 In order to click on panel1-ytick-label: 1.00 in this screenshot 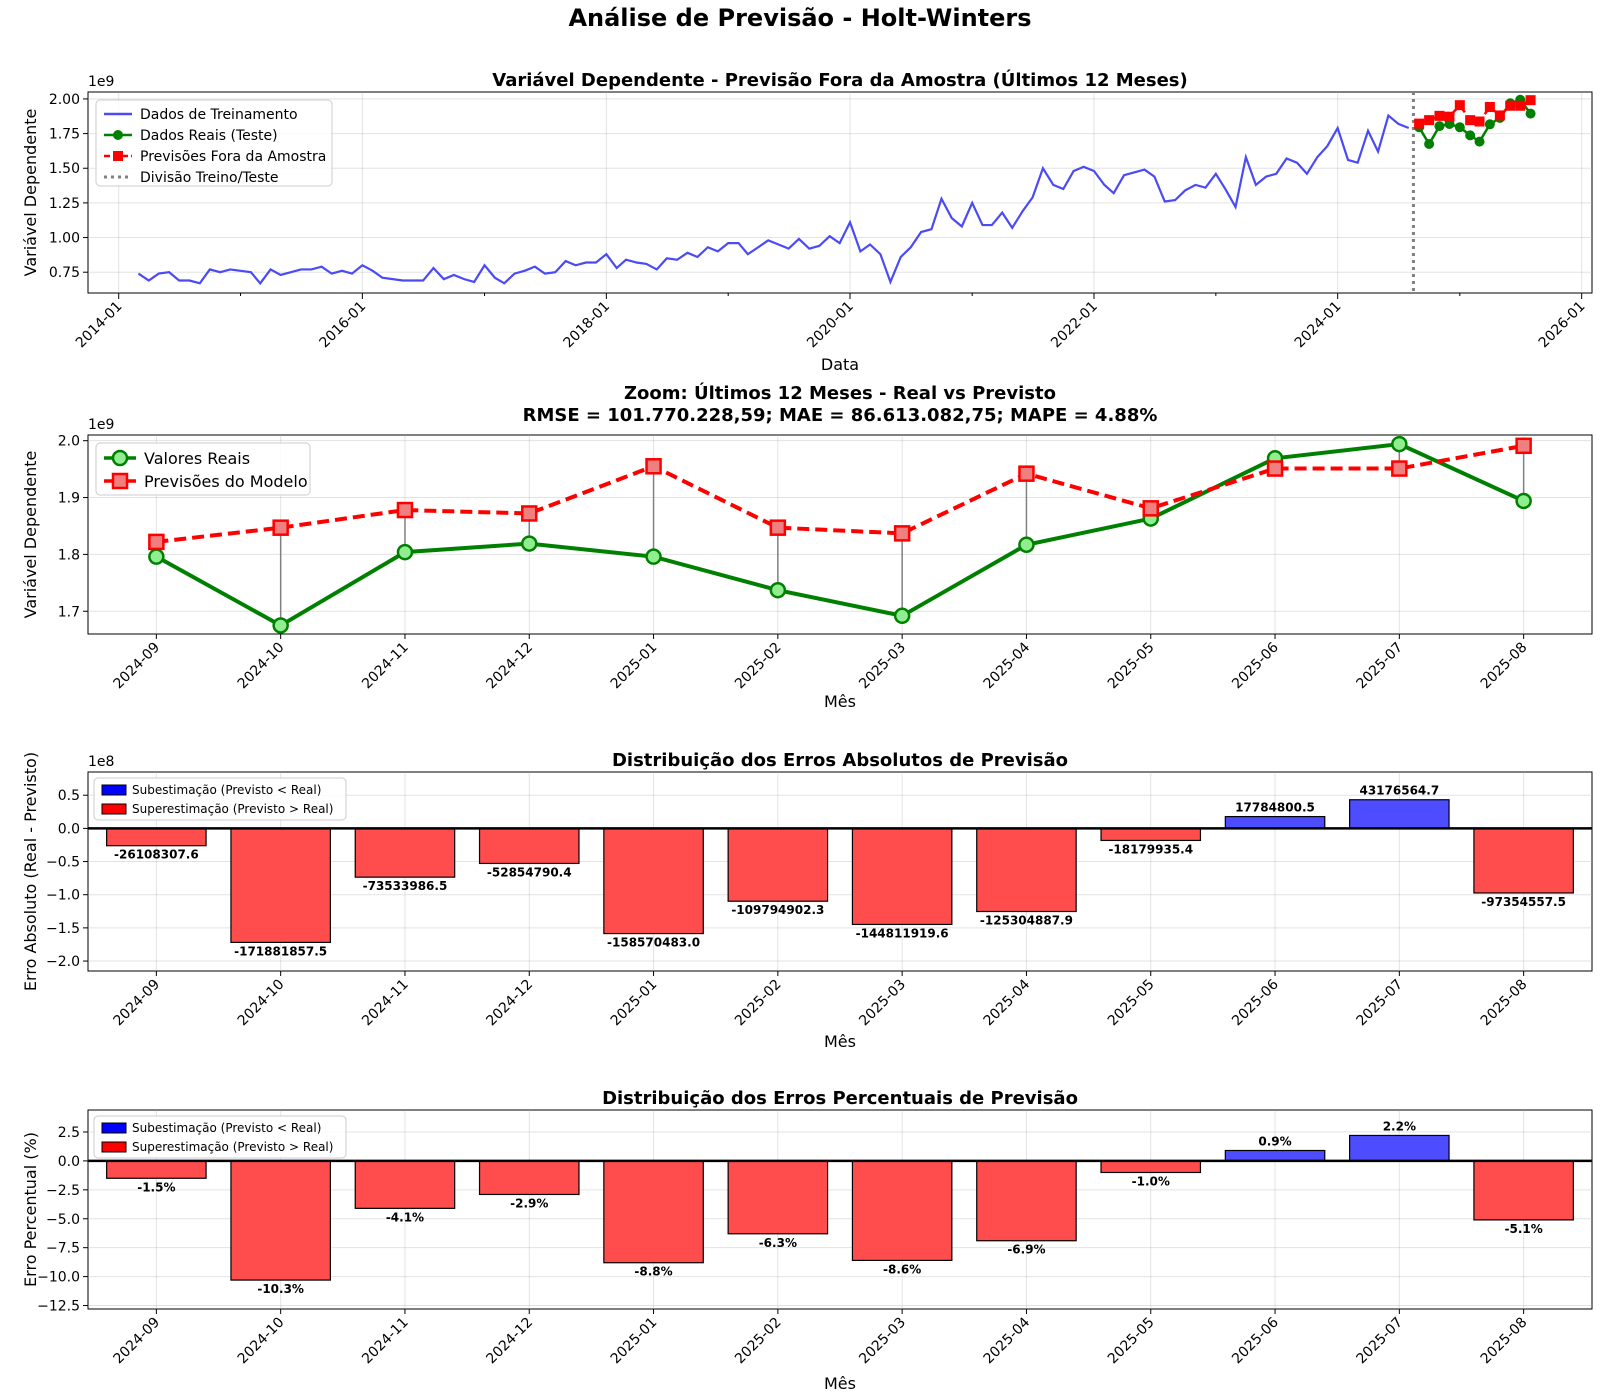, I will do `click(64, 239)`.